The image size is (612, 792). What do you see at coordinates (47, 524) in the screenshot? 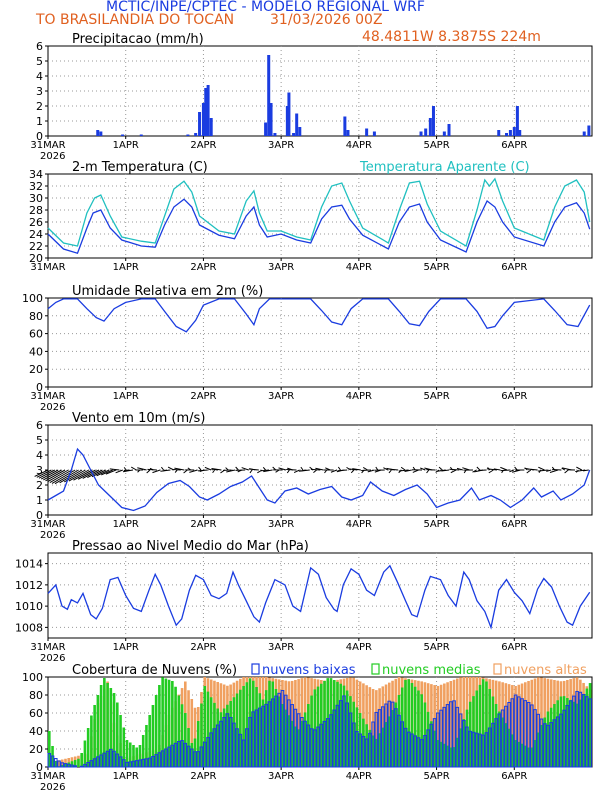
I see `wind-xtick-label: 31MAR` at bounding box center [47, 524].